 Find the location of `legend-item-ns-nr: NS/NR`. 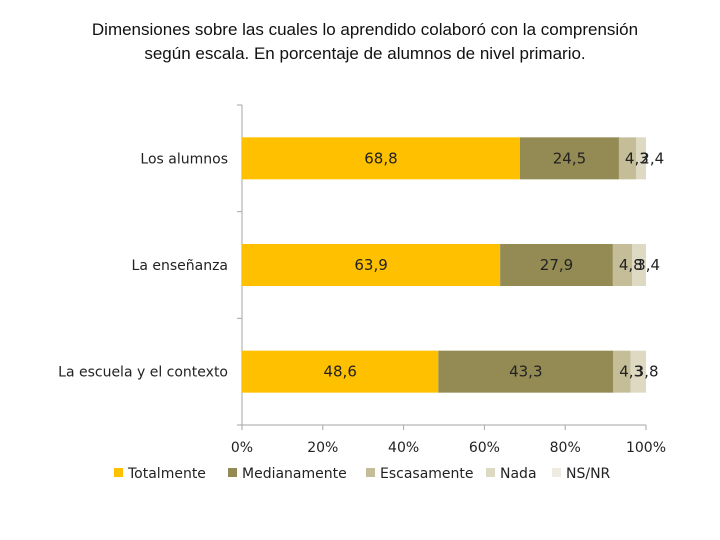

legend-item-ns-nr: NS/NR is located at coordinates (581, 474).